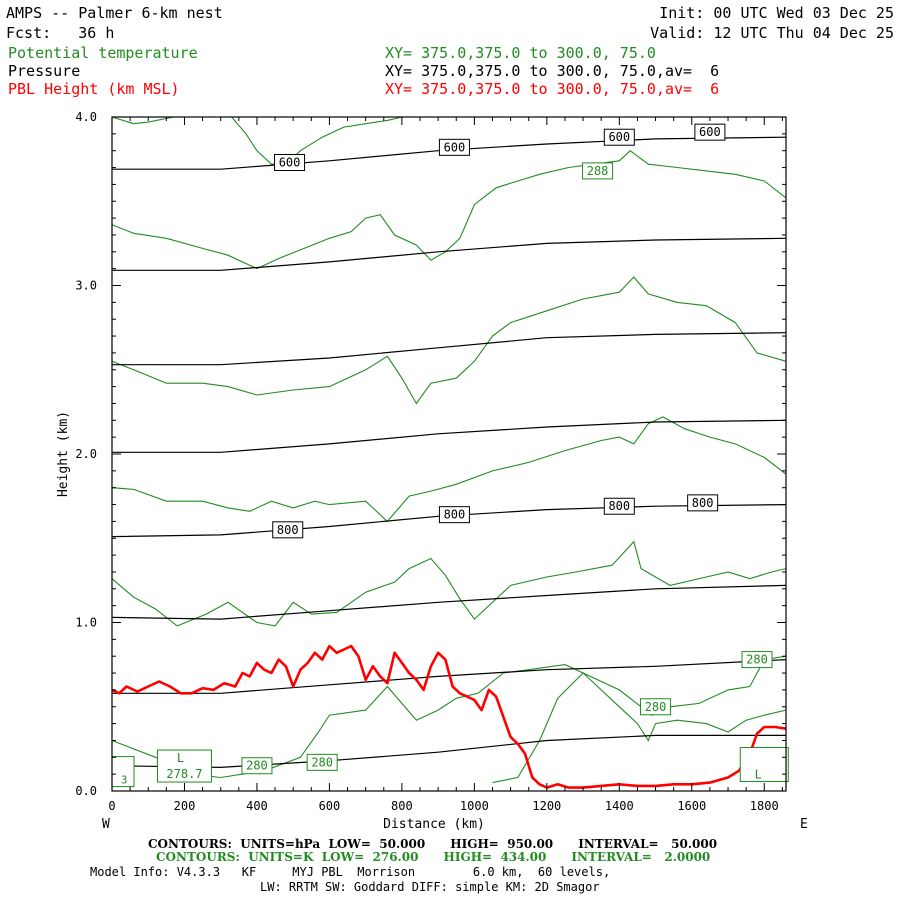 This screenshot has height=900, width=900. What do you see at coordinates (114, 13) in the screenshot?
I see `model-title: AMPS -- Palmer 6-km nest` at bounding box center [114, 13].